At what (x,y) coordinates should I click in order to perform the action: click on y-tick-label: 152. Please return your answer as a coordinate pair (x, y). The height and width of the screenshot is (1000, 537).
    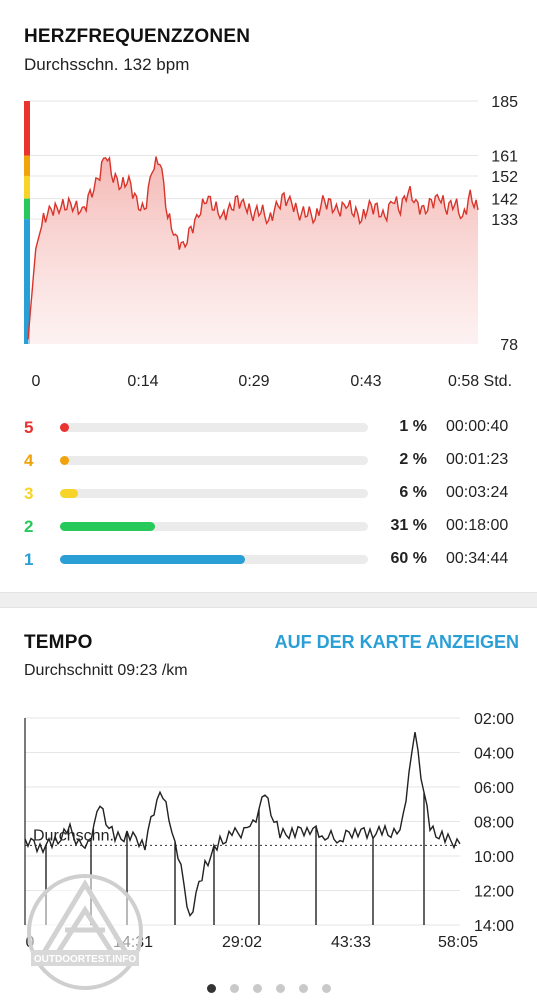
    Looking at the image, I should click on (504, 177).